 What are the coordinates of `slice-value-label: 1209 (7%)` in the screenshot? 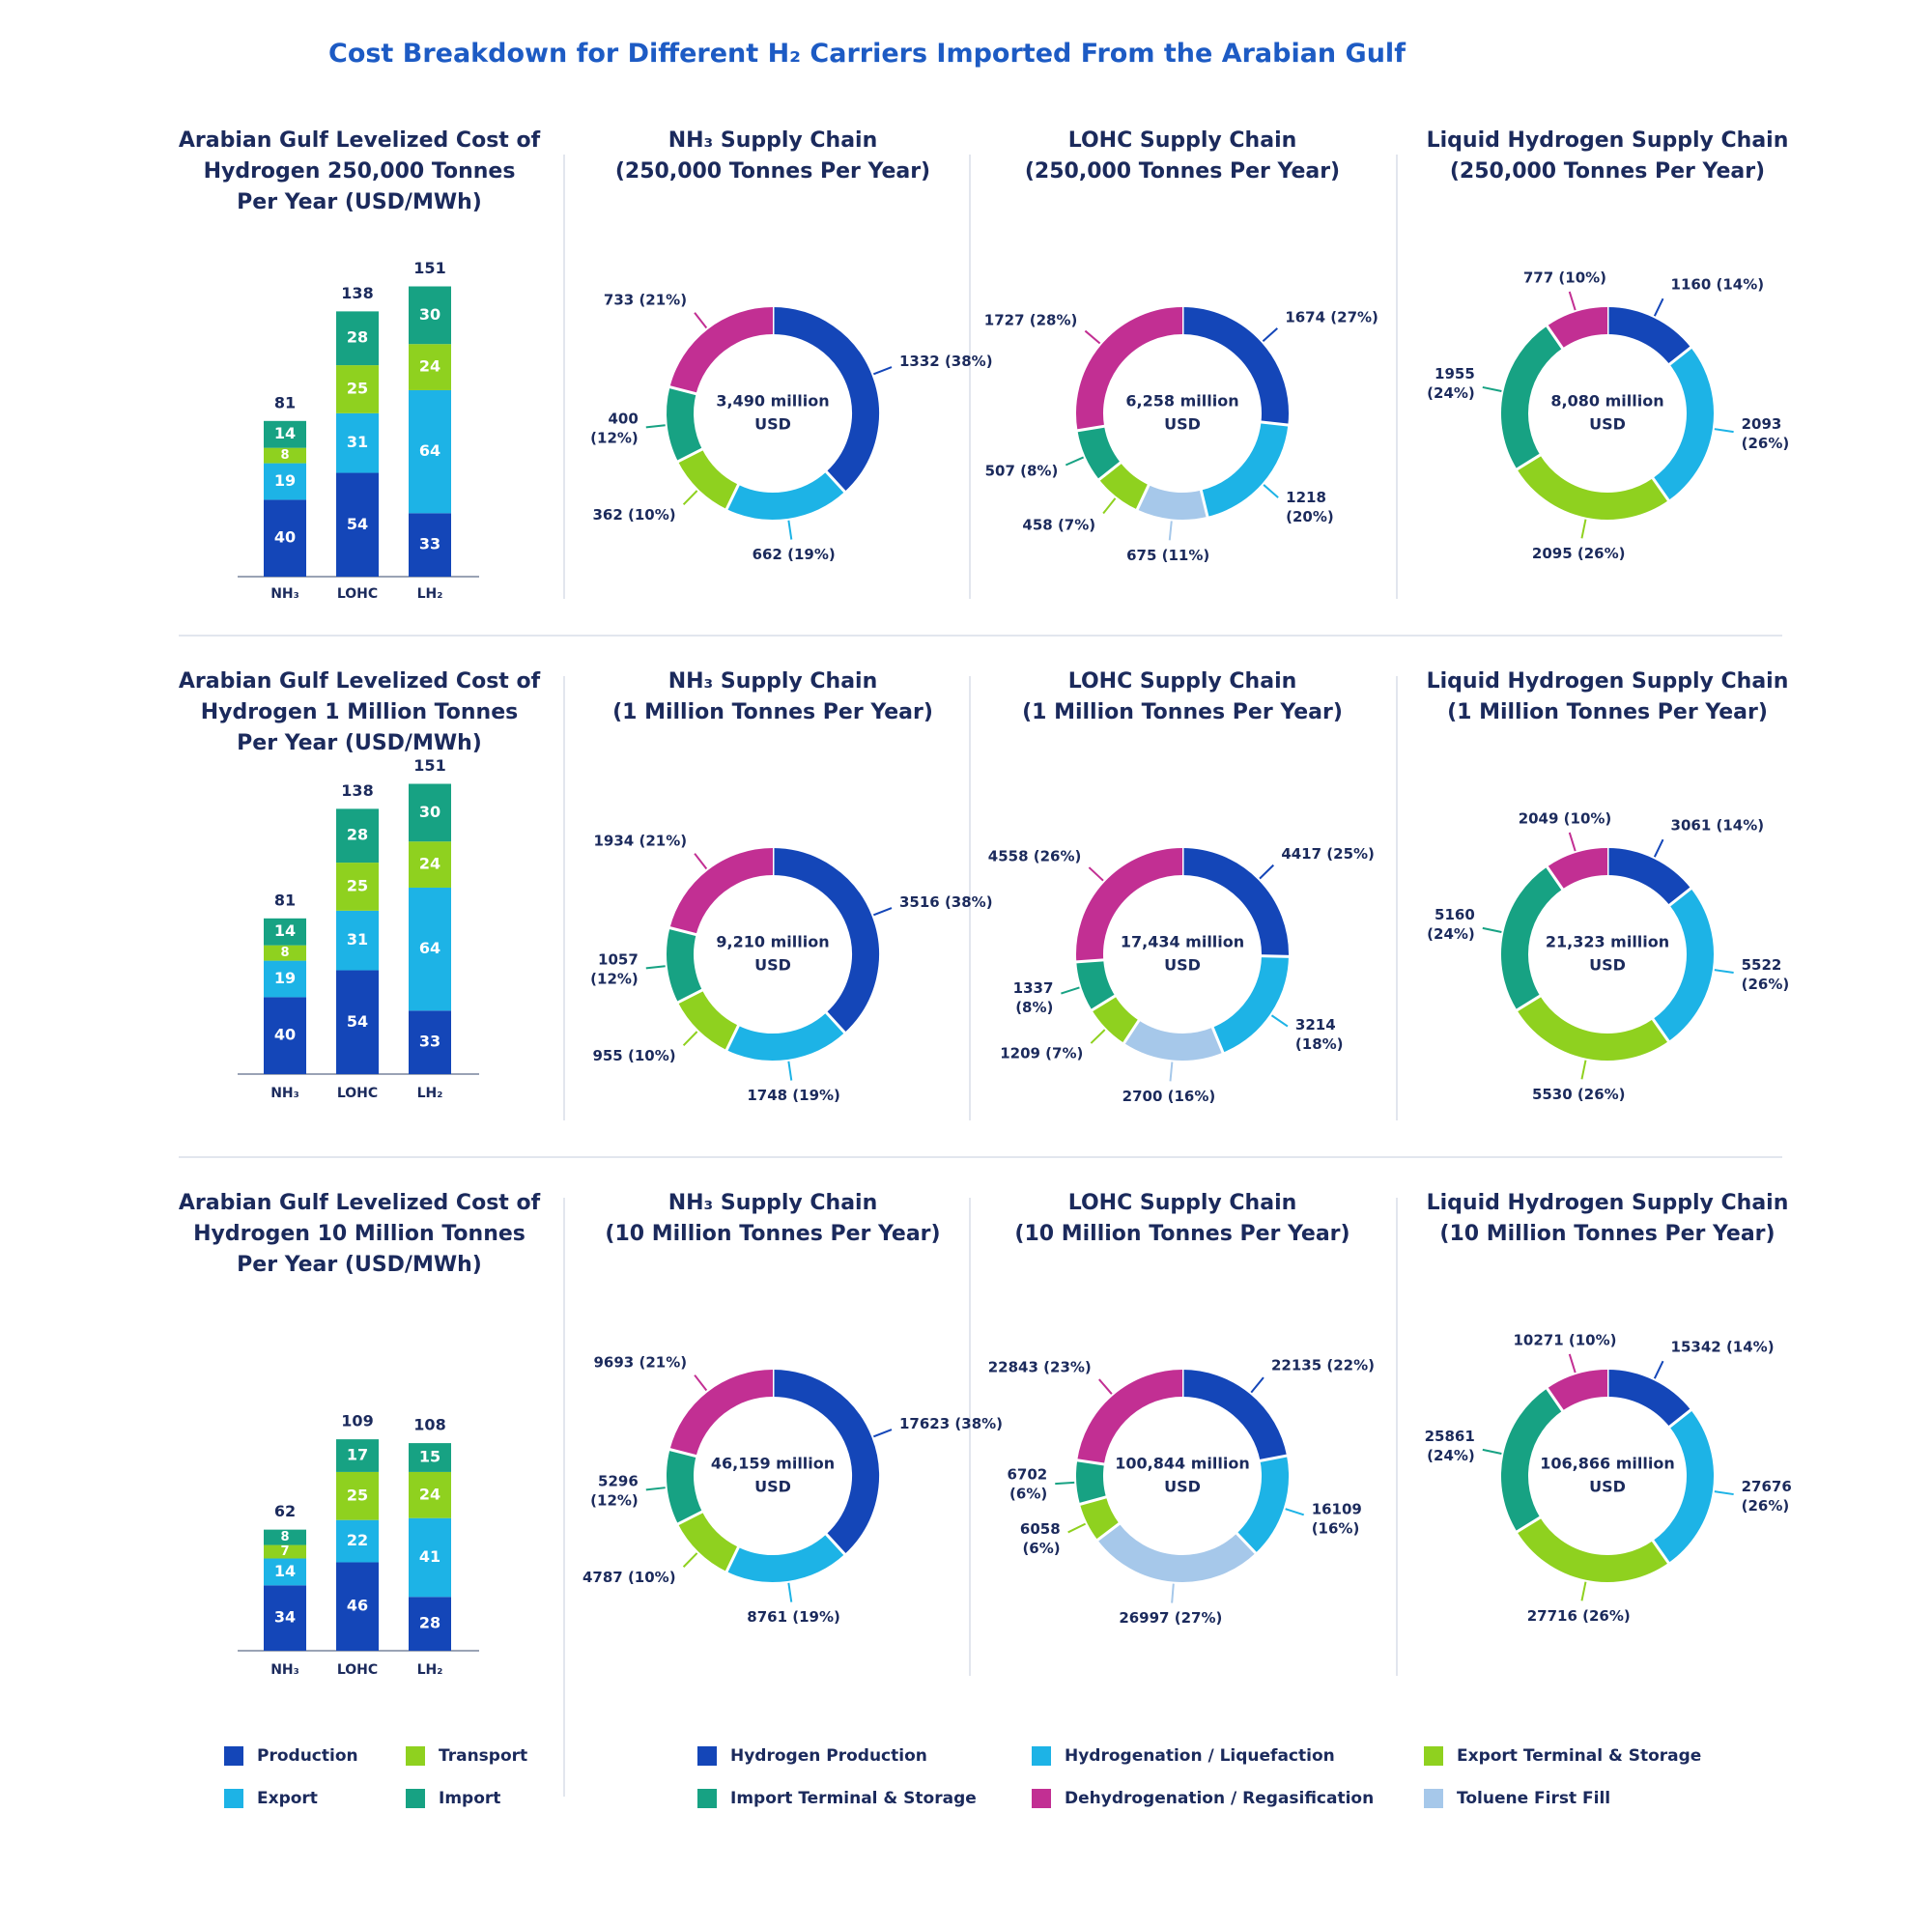 It's located at (1041, 1053).